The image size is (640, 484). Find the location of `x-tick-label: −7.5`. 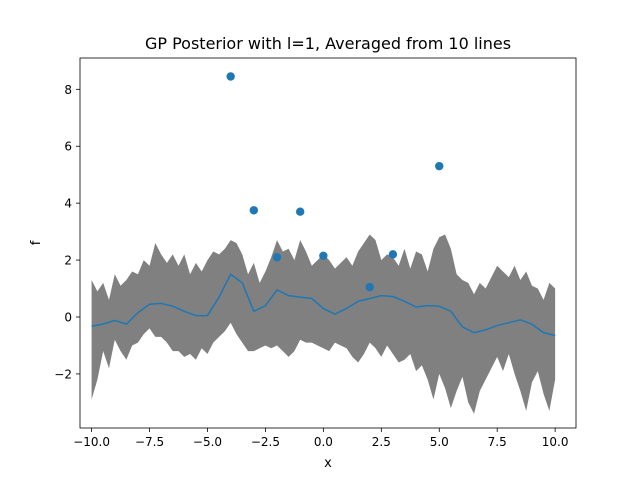

x-tick-label: −7.5 is located at coordinates (149, 442).